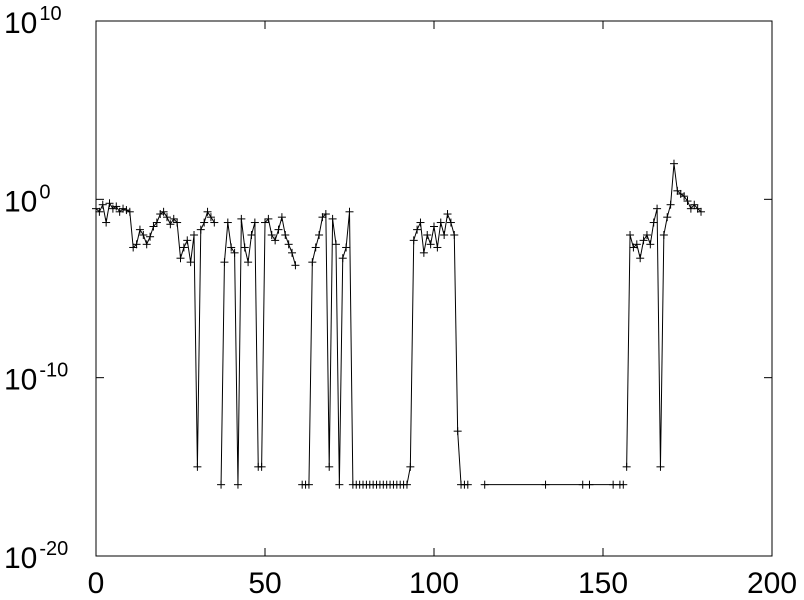 The image size is (804, 600). Describe the element at coordinates (53, 371) in the screenshot. I see `y-tick-exponent: -10` at that location.